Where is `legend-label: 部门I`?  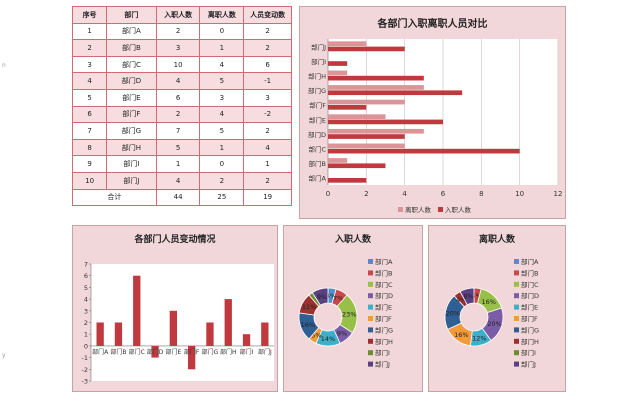 legend-label: 部门I is located at coordinates (382, 352).